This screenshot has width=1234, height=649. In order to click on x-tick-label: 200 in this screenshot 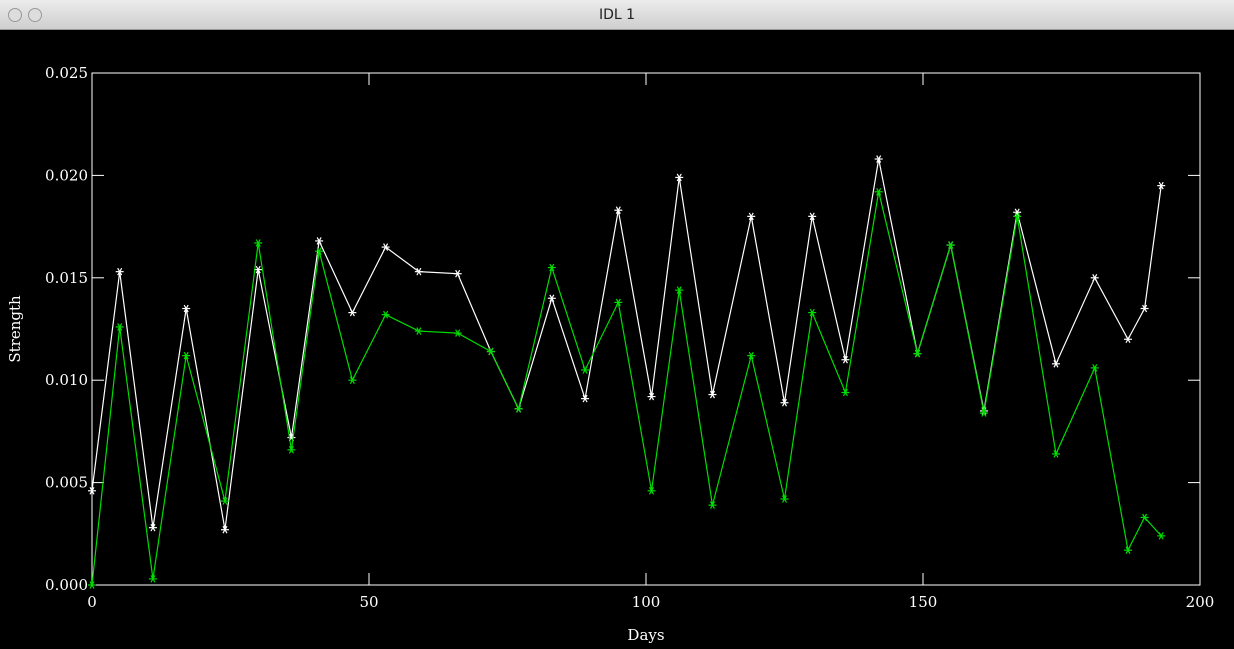, I will do `click(1200, 602)`.